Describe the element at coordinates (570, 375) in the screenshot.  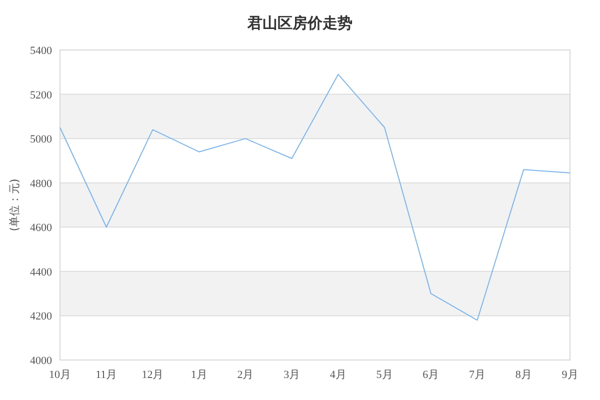
I see `x-tick-label: 9月` at that location.